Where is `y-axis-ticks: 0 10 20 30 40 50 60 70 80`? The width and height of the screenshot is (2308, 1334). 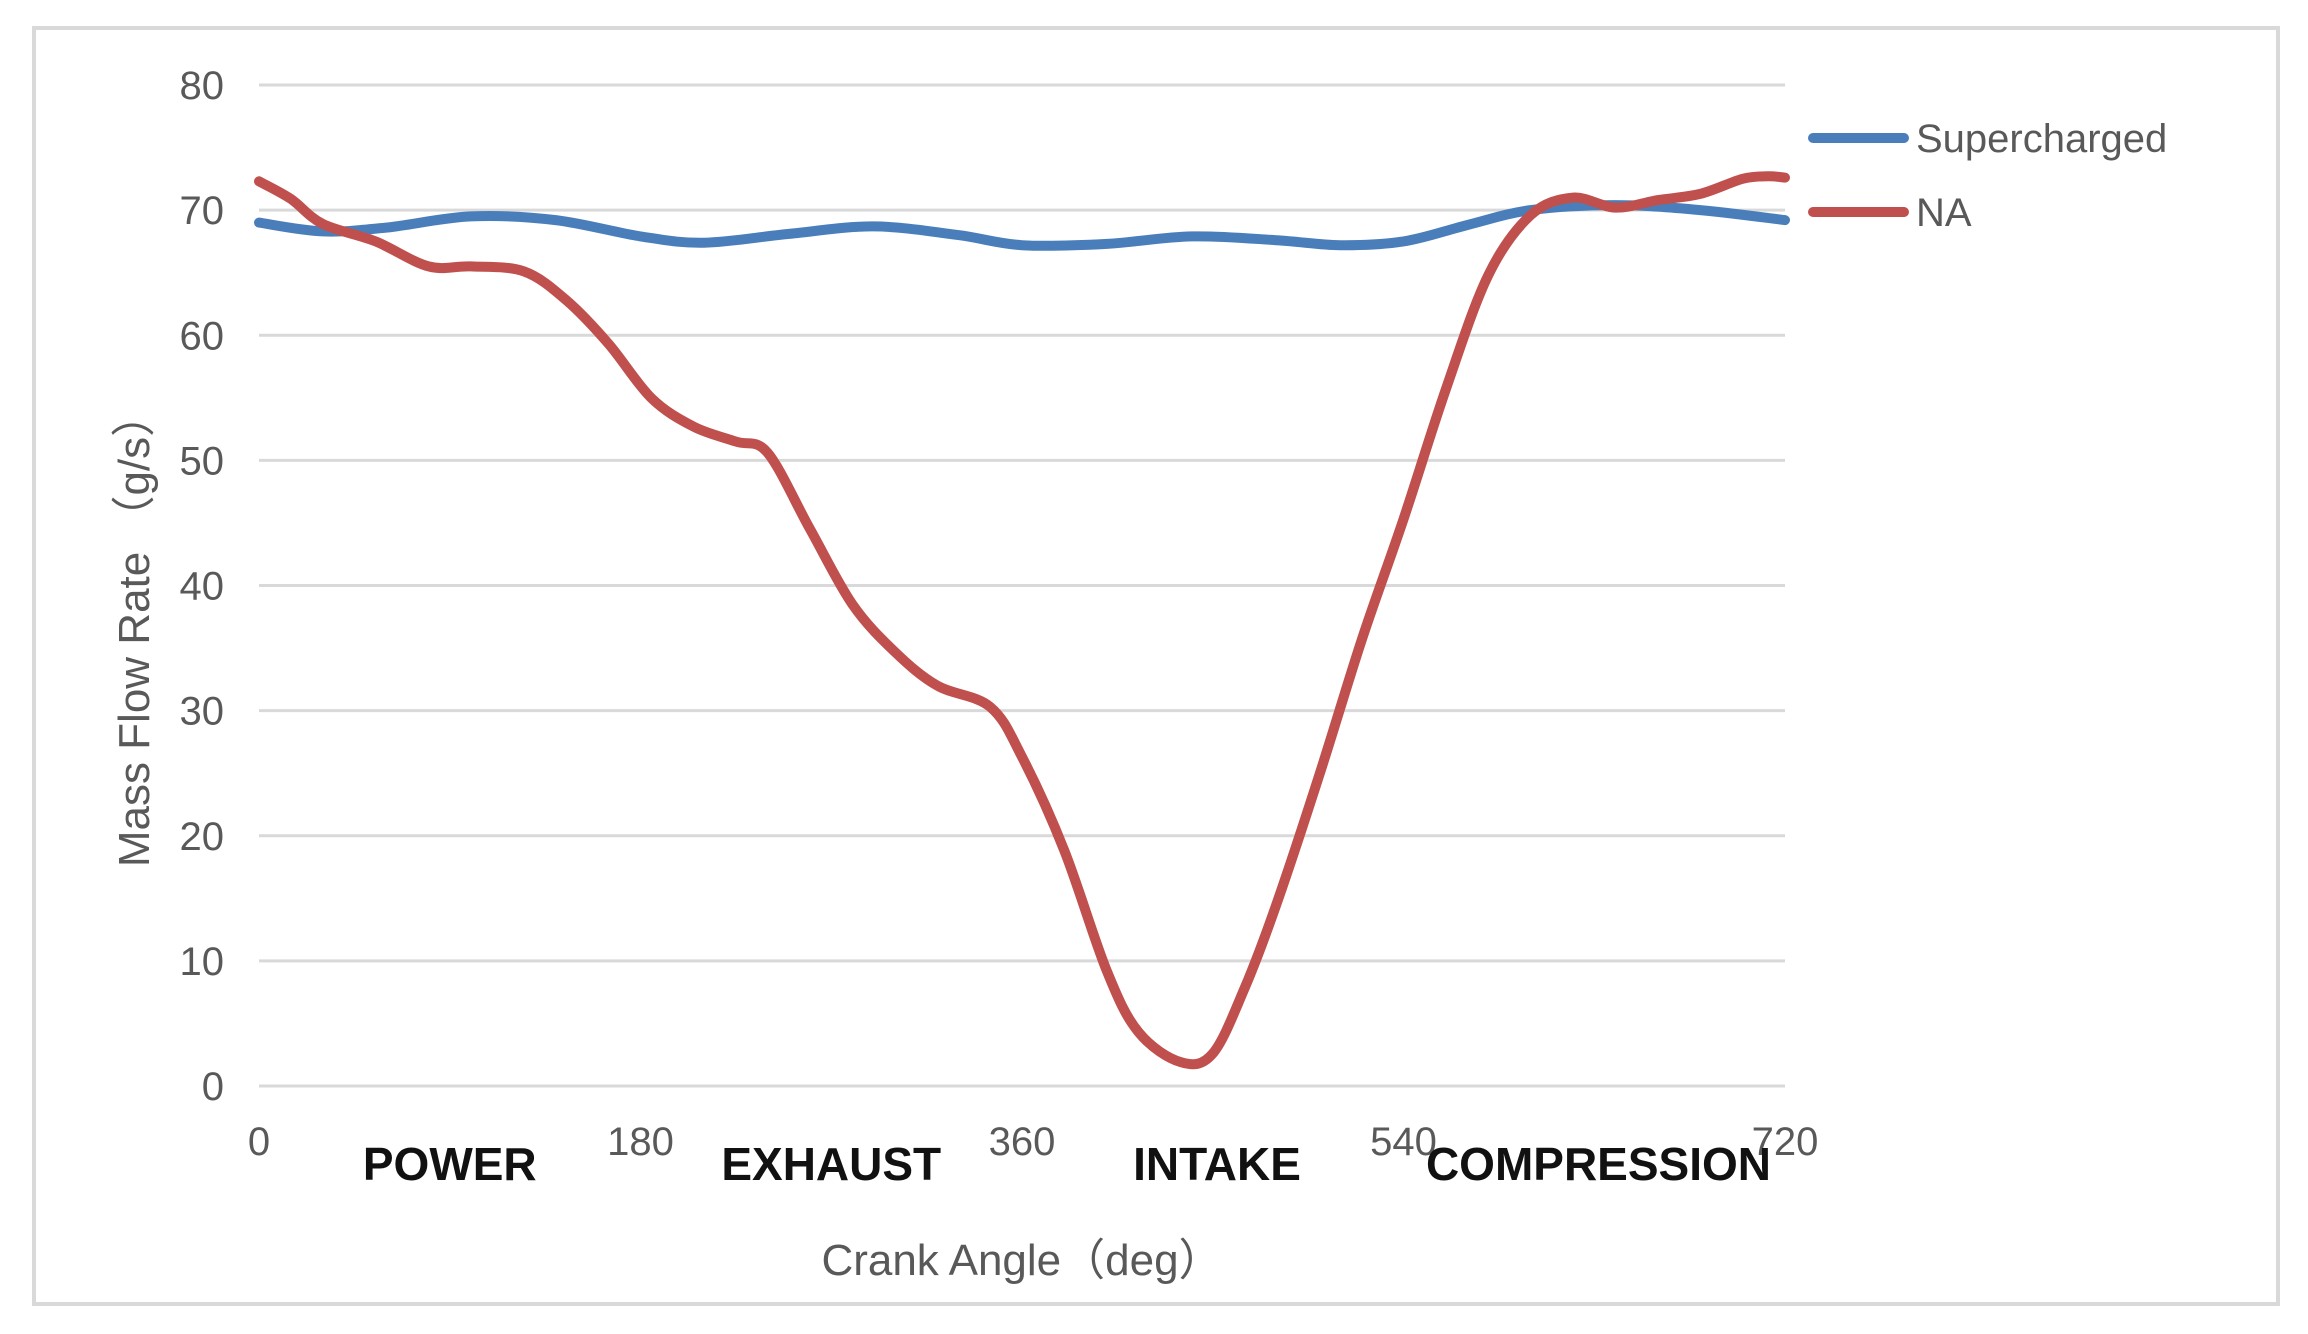
y-axis-ticks: 0 10 20 30 40 50 60 70 80 is located at coordinates (202, 586).